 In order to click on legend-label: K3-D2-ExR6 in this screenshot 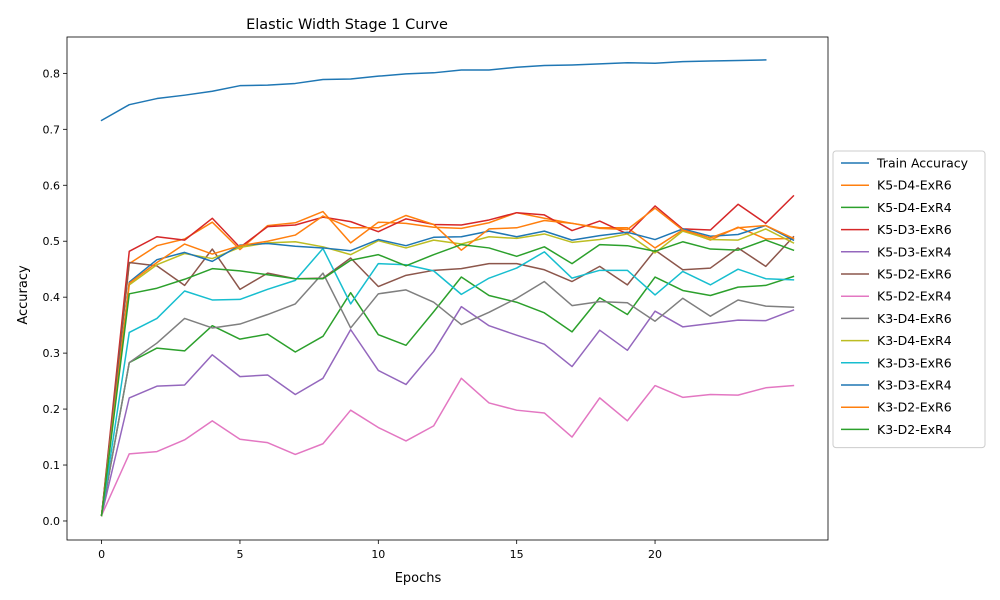, I will do `click(914, 407)`.